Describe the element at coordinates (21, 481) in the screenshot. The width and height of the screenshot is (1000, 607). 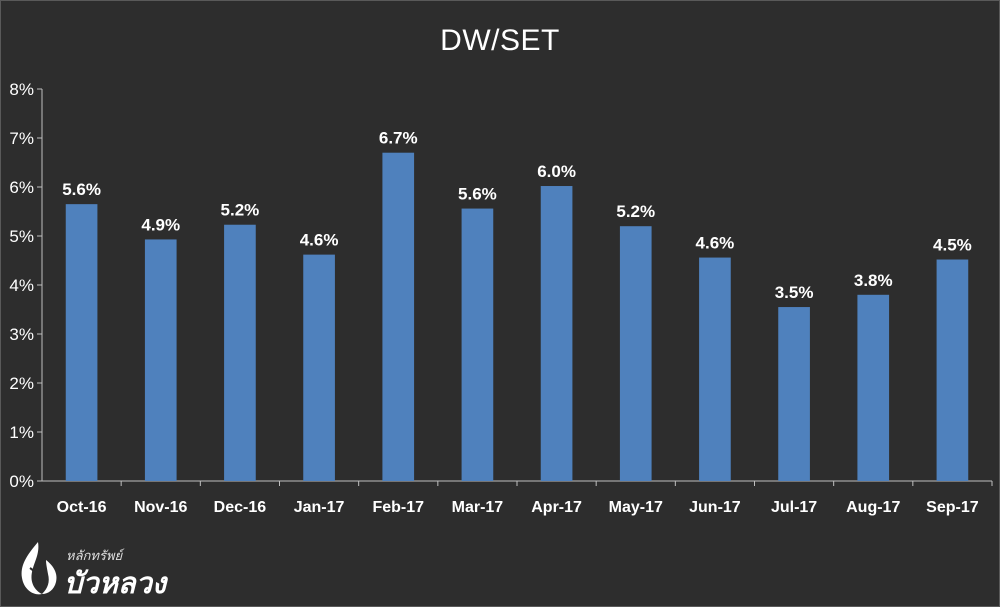
I see `y-tick-label: 0%` at that location.